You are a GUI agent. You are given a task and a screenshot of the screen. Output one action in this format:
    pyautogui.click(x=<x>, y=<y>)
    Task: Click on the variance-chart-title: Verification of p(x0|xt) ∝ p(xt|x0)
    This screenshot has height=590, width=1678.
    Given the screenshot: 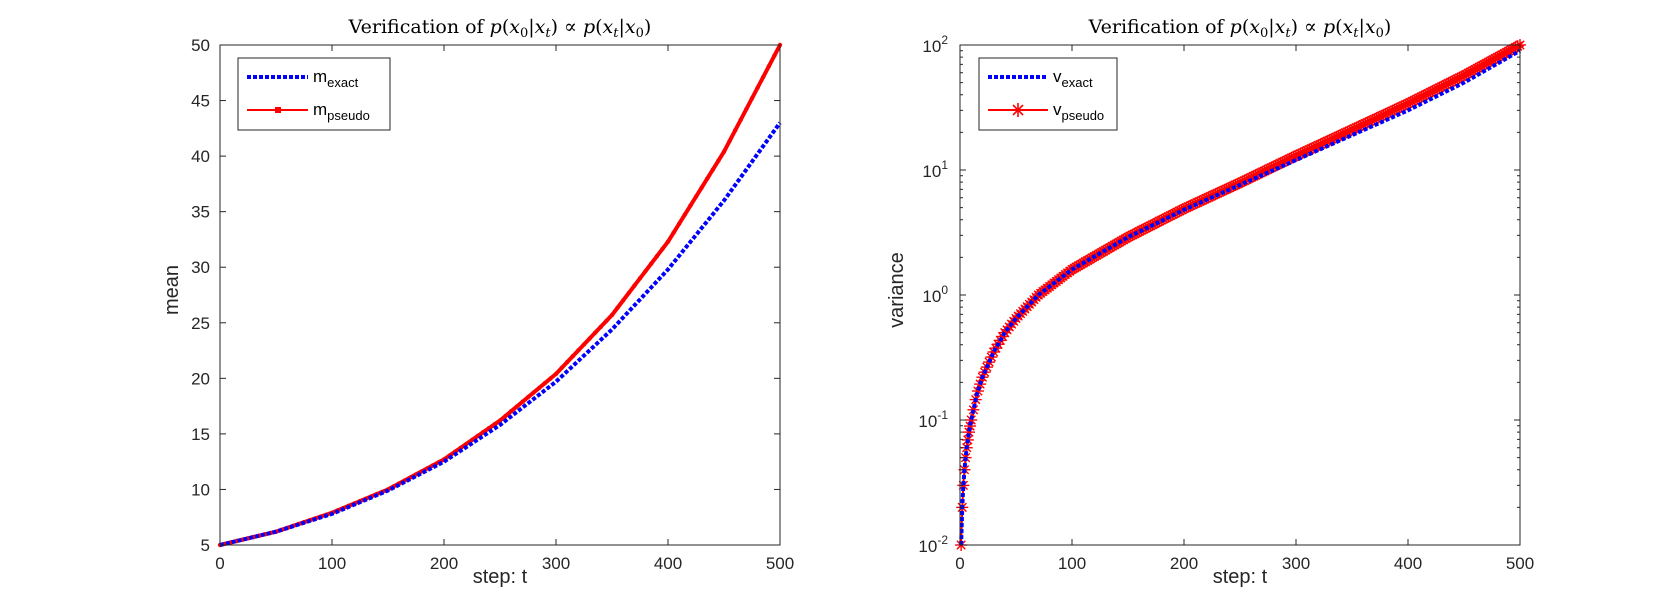 What is the action you would take?
    pyautogui.click(x=1240, y=28)
    